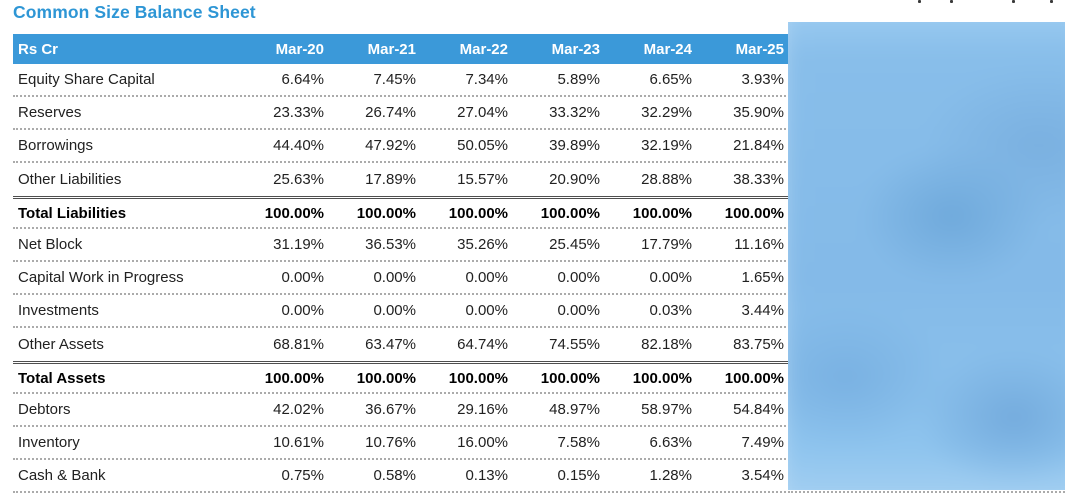 The height and width of the screenshot is (502, 1065). What do you see at coordinates (578, 442) in the screenshot?
I see `value-cell: 7.58%` at bounding box center [578, 442].